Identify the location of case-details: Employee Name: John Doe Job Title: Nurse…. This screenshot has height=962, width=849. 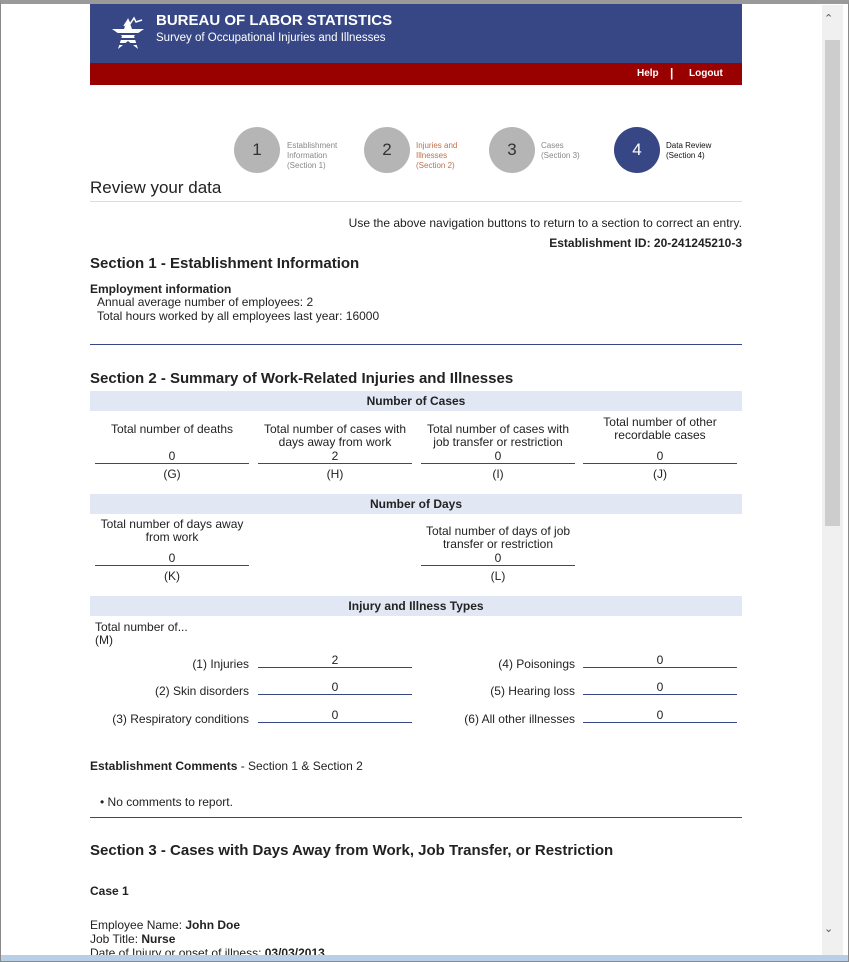
(207, 939).